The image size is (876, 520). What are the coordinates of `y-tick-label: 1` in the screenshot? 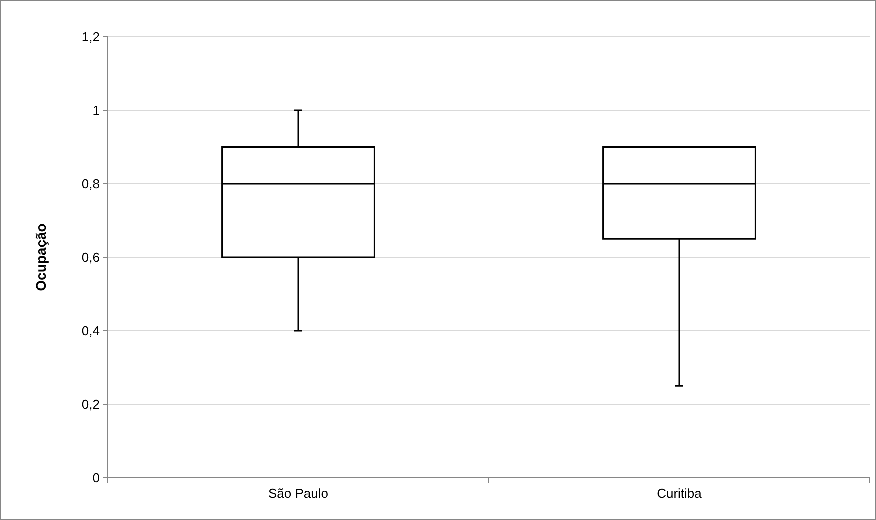 It's located at (96, 110).